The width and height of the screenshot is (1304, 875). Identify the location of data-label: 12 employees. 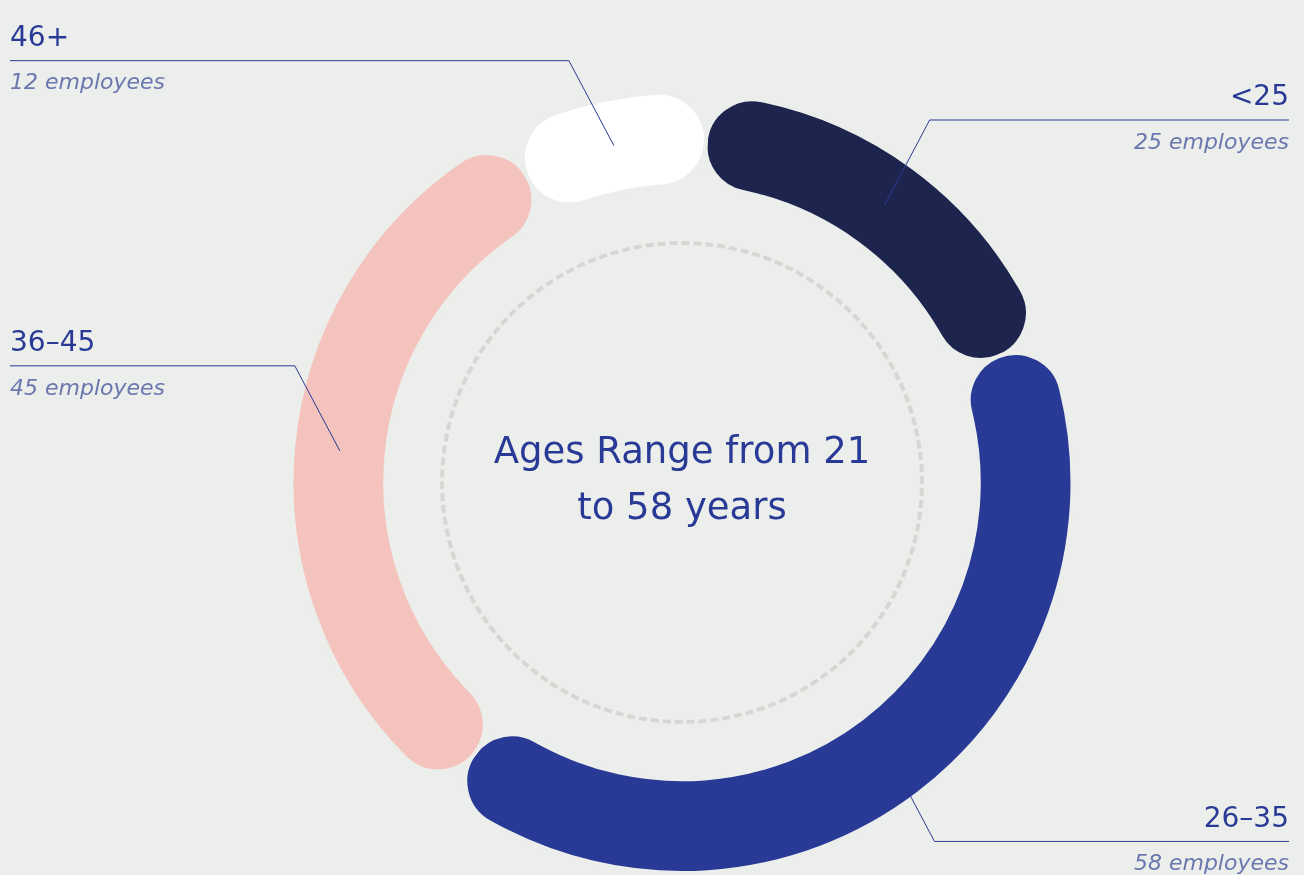
(88, 82).